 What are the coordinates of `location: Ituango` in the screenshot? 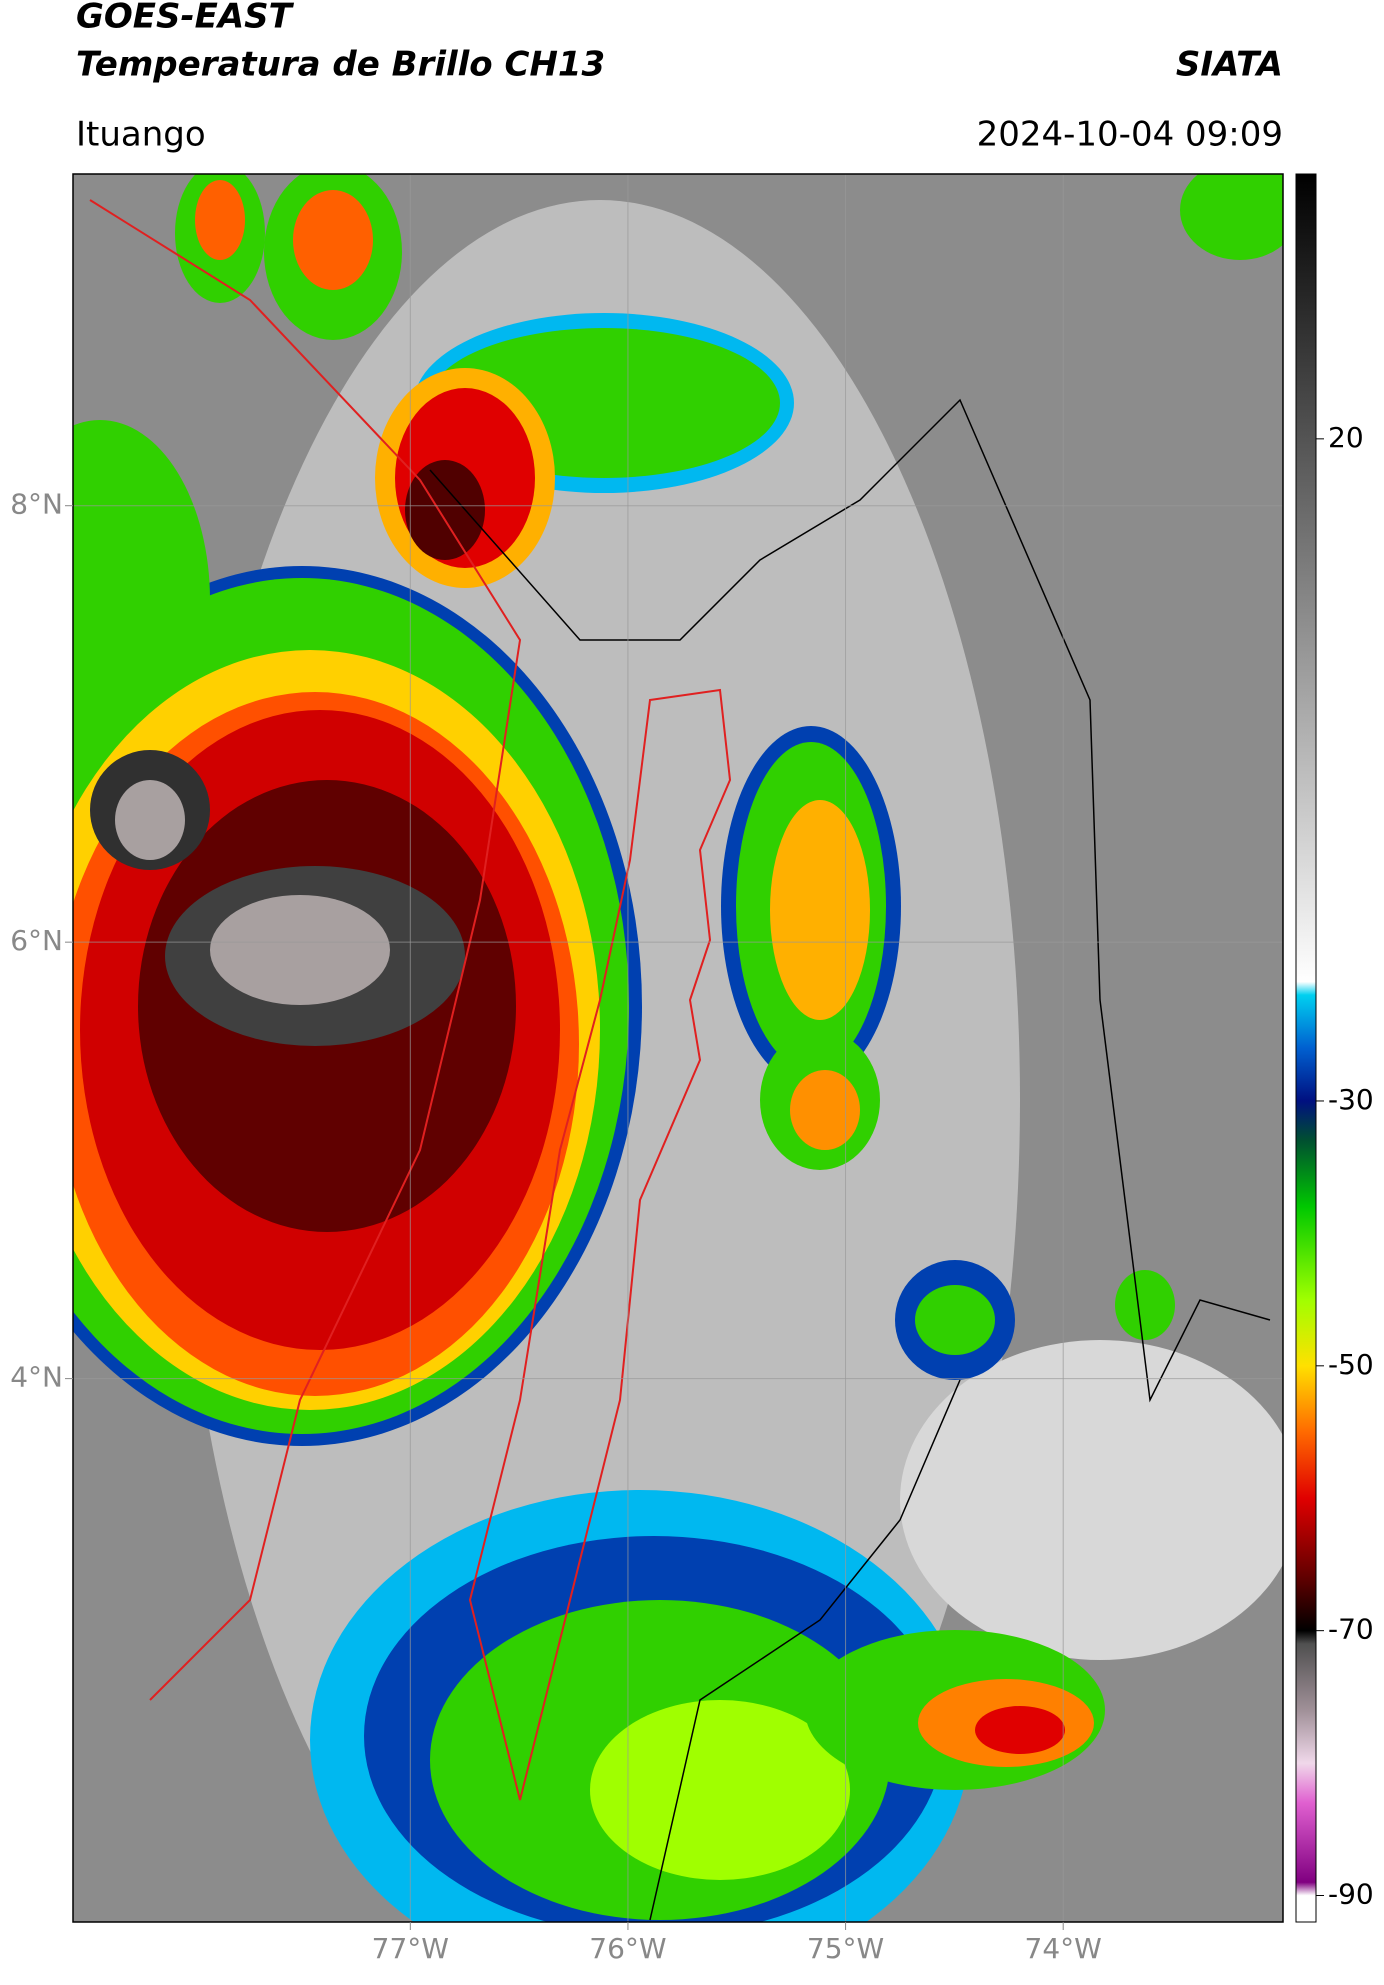 It's located at (141, 135).